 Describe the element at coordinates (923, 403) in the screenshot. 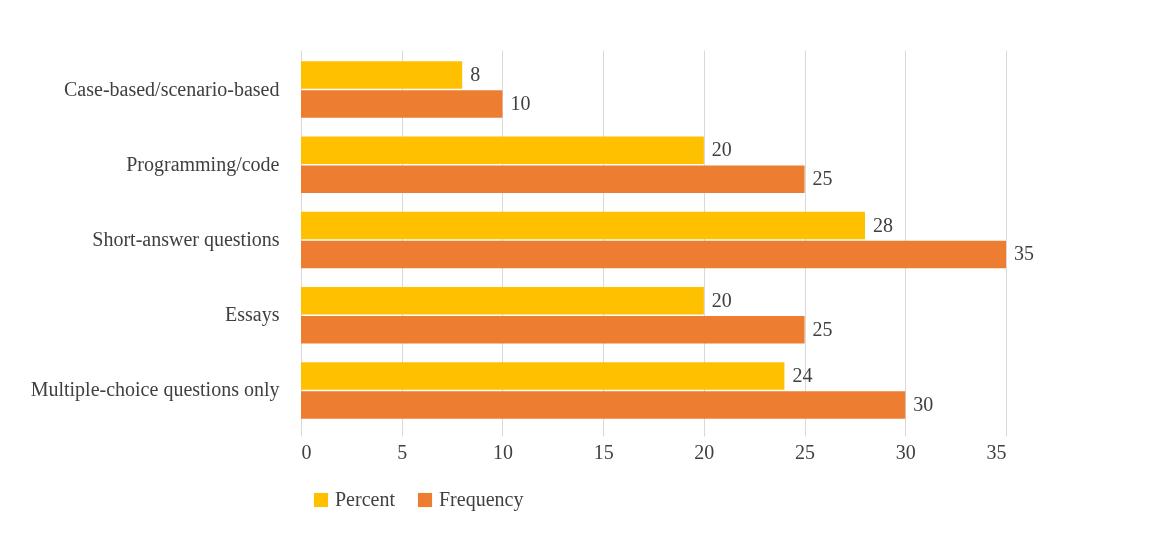

I see `data-label: 30` at that location.